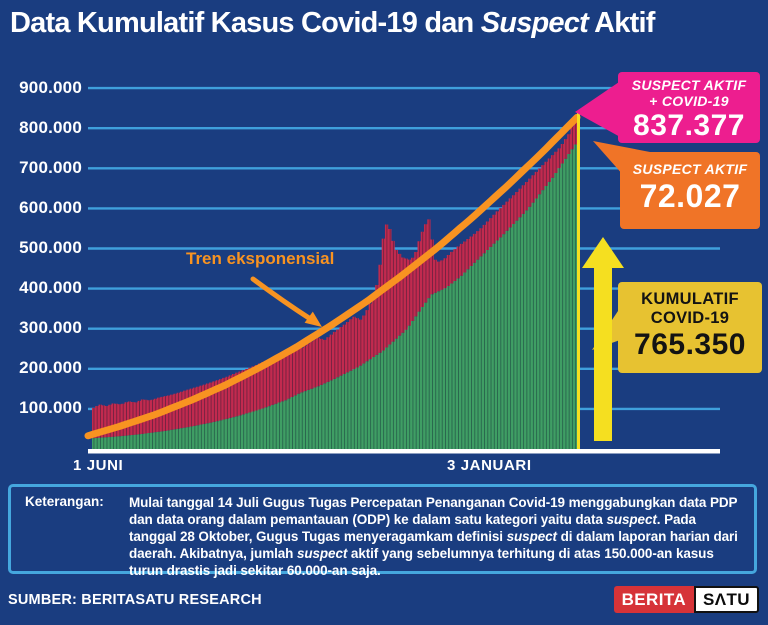  Describe the element at coordinates (489, 465) in the screenshot. I see `x-label-end: 3 JANUARI` at that location.